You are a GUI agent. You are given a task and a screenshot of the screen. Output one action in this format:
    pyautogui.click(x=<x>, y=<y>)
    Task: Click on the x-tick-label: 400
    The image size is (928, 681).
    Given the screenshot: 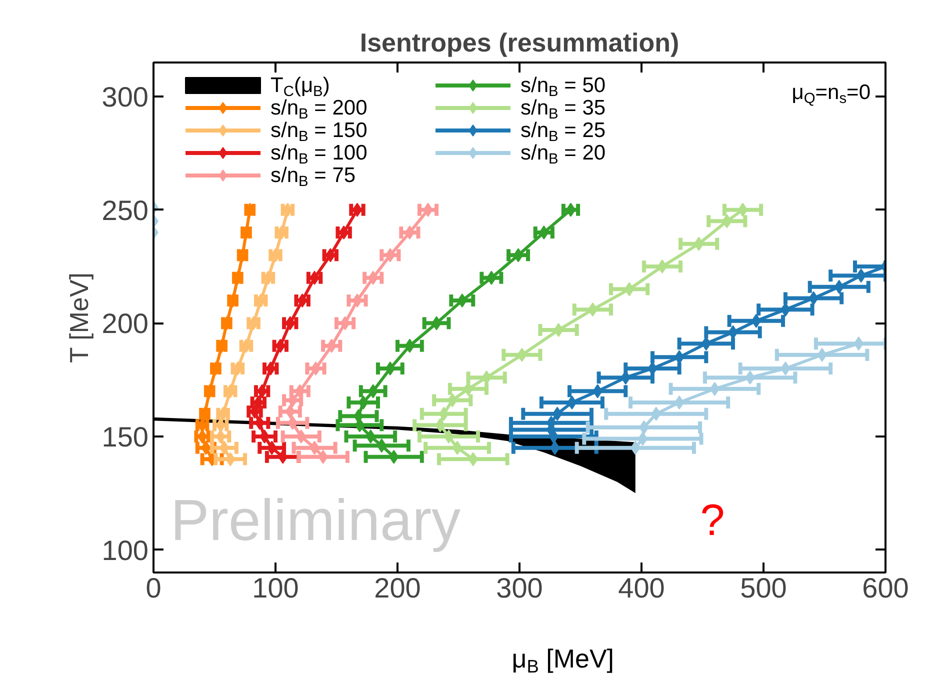 What is the action you would take?
    pyautogui.click(x=641, y=588)
    